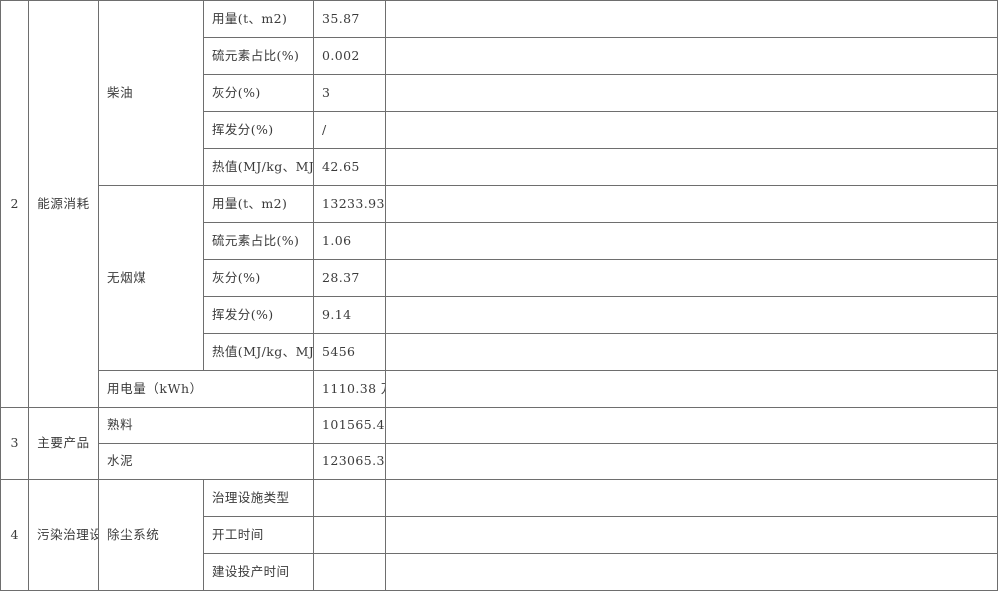  Describe the element at coordinates (349, 315) in the screenshot. I see `param-value: 9.14` at that location.